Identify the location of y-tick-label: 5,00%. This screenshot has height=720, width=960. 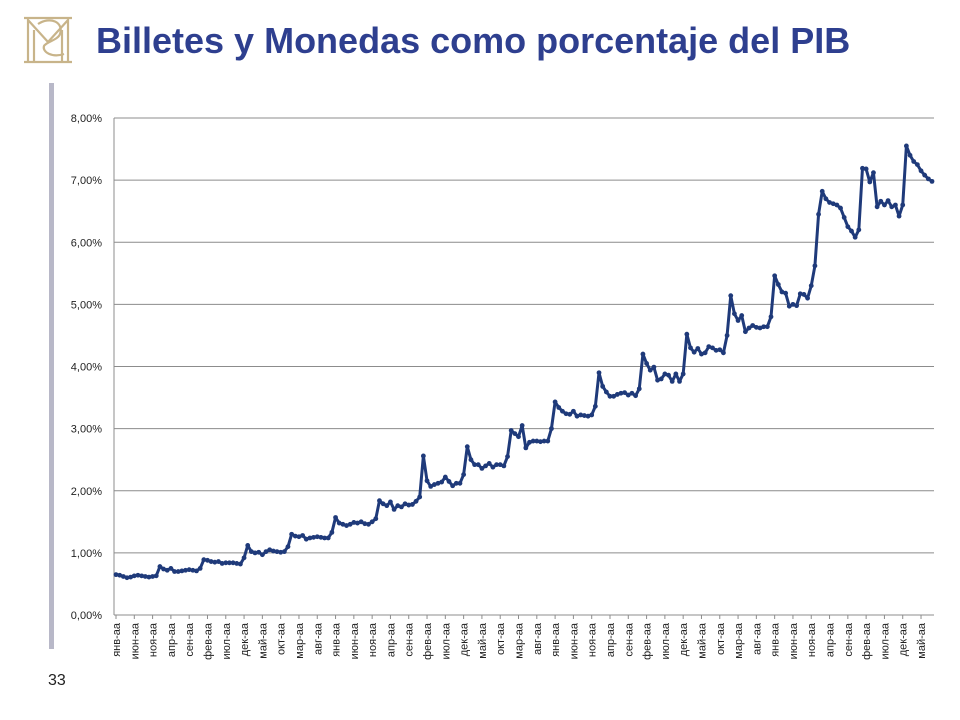
(86, 305).